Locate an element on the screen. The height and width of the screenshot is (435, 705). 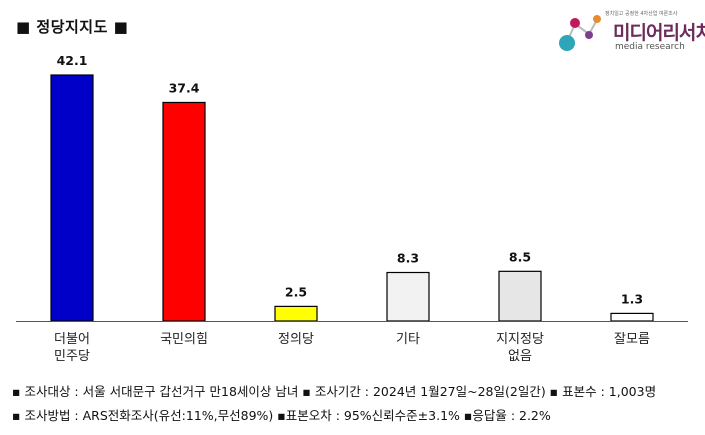
logo-tagline: 정치일고 공정한 4차산업 여론조사 is located at coordinates (641, 14).